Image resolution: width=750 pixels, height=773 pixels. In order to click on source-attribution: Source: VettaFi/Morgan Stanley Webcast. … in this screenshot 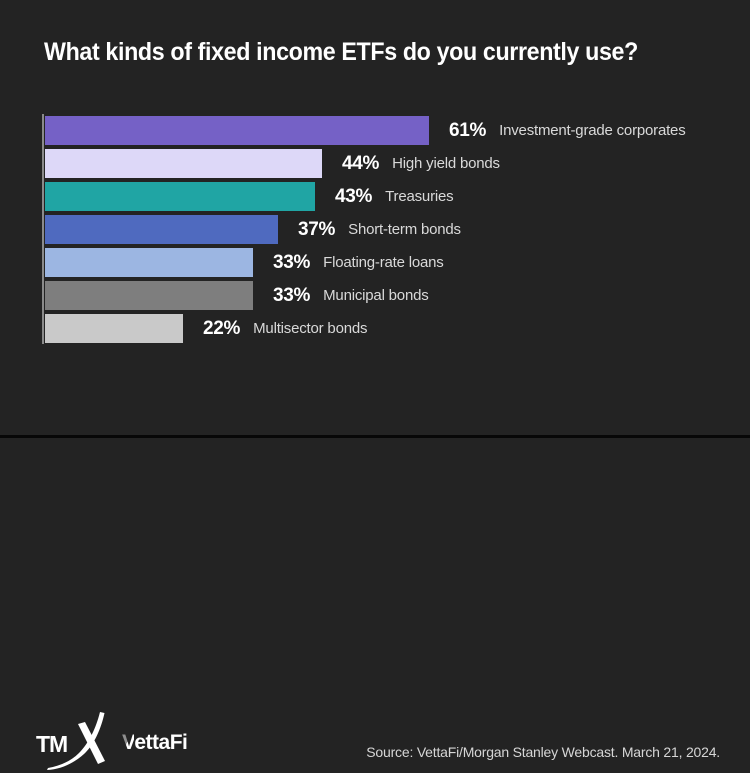, I will do `click(543, 752)`.